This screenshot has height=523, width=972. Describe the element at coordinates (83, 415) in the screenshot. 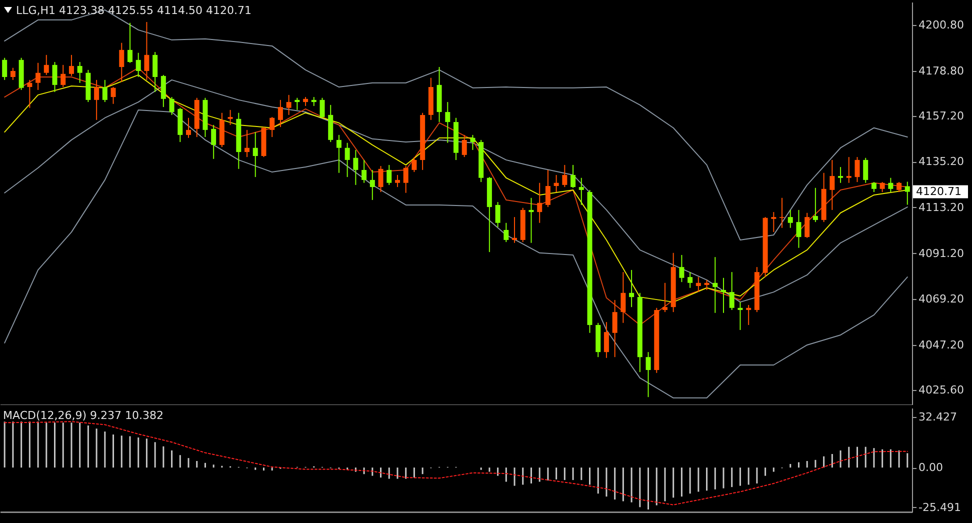

I see `chart-title: MACD(12,26,9) 9.237 10.382` at that location.